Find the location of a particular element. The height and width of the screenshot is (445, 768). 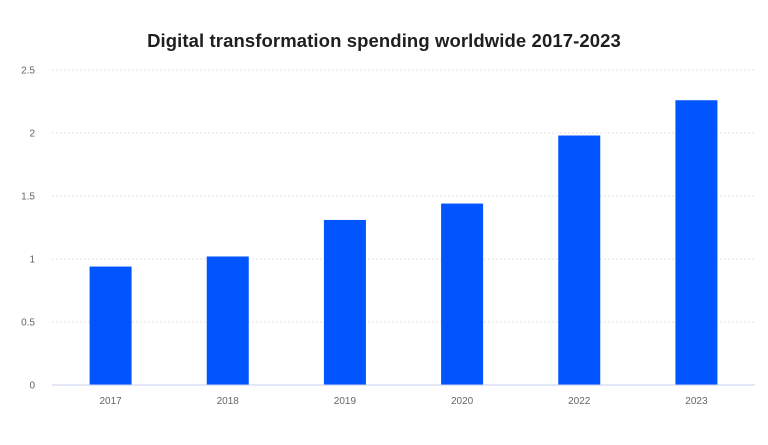

y-axis-ticks: 0 0.5 1 1.5 2 2.5 is located at coordinates (28, 229).